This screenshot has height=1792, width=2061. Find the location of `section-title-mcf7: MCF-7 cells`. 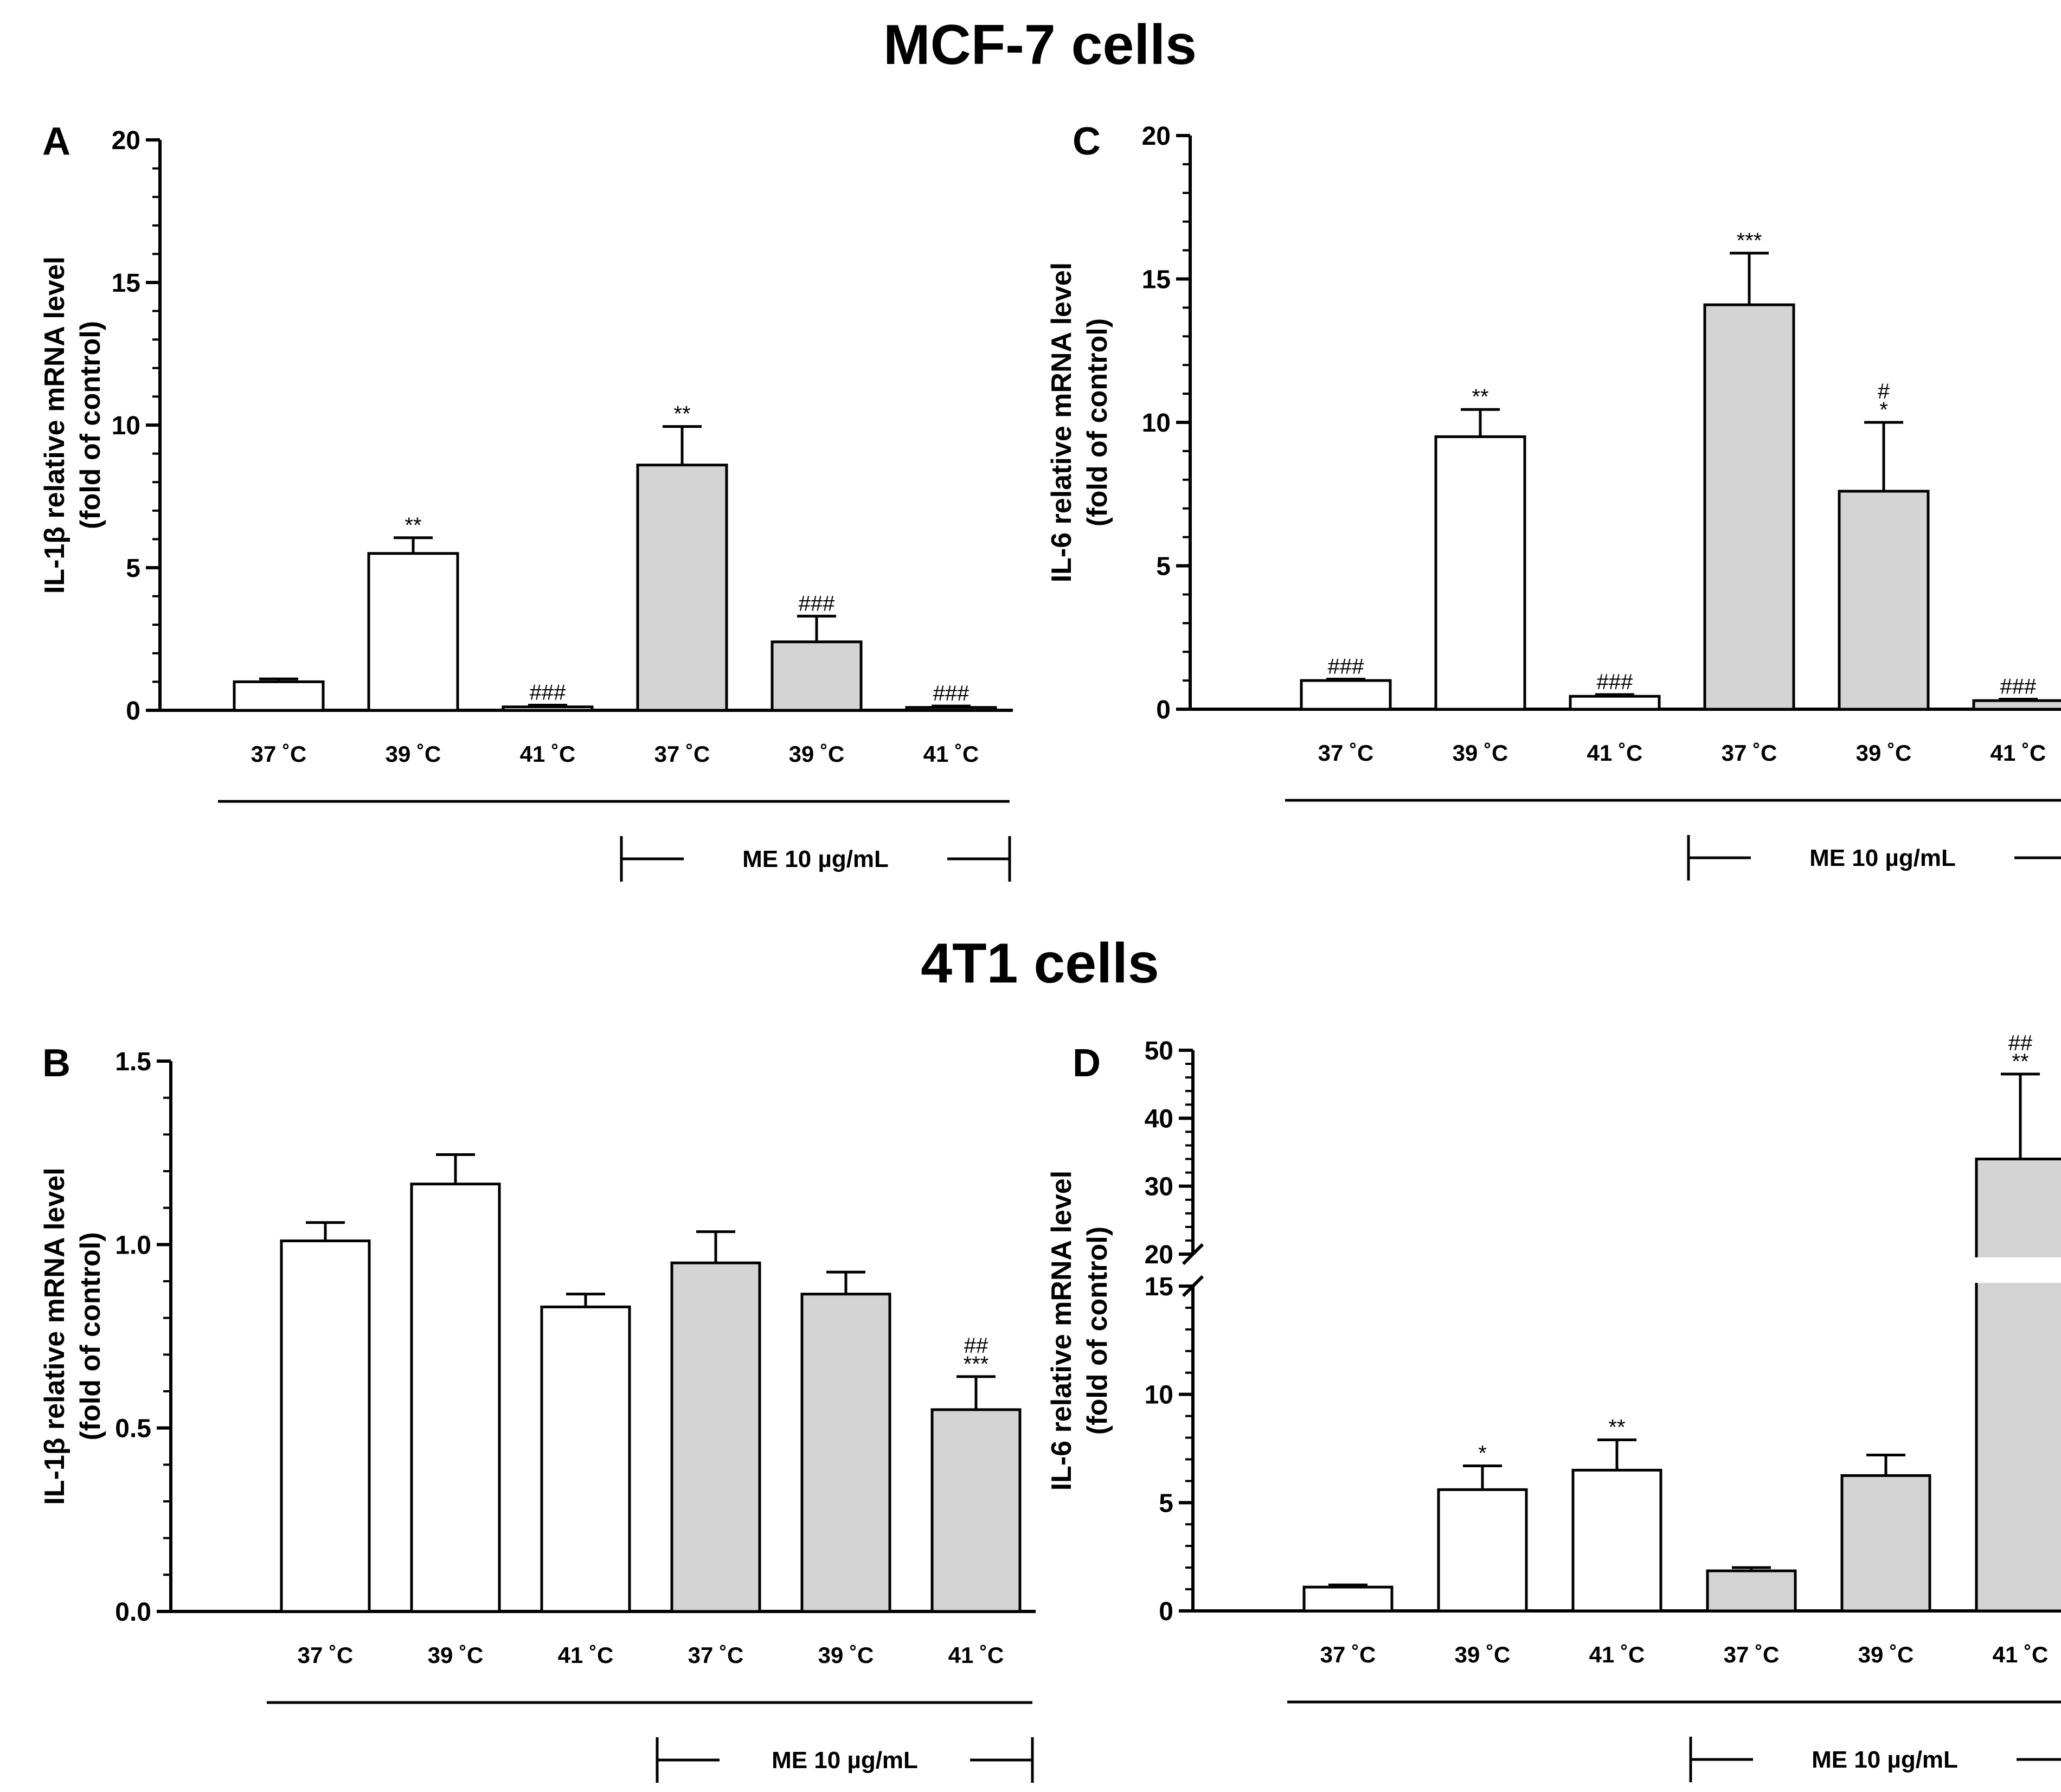

section-title-mcf7: MCF-7 cells is located at coordinates (1040, 45).